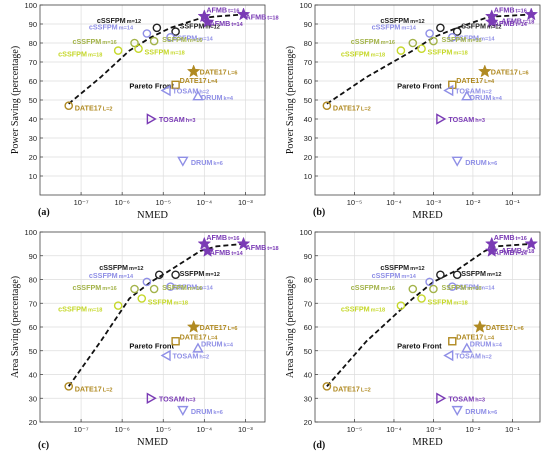 The width and height of the screenshot is (550, 455). I want to click on data-point: DRUMk=4, so click(482, 96).